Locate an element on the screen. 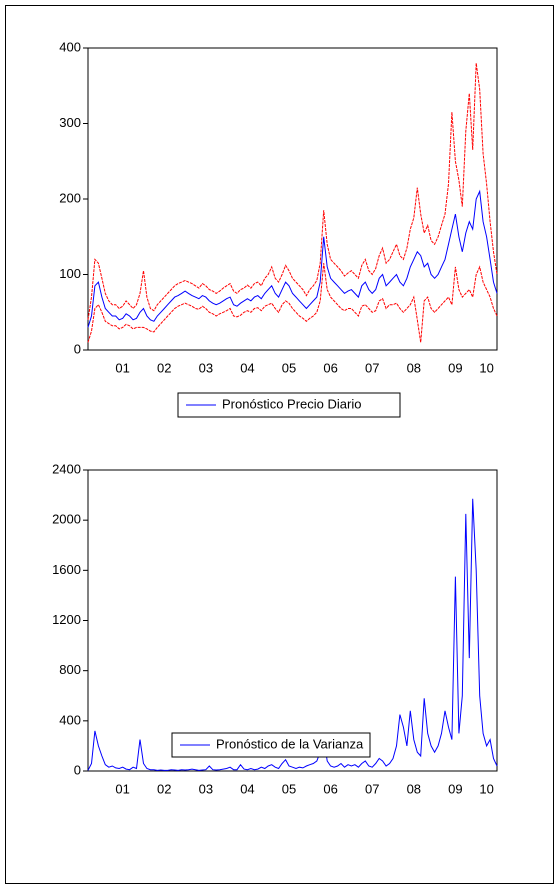 This screenshot has height=895, width=560. y-tick-label: 800 is located at coordinates (70, 669).